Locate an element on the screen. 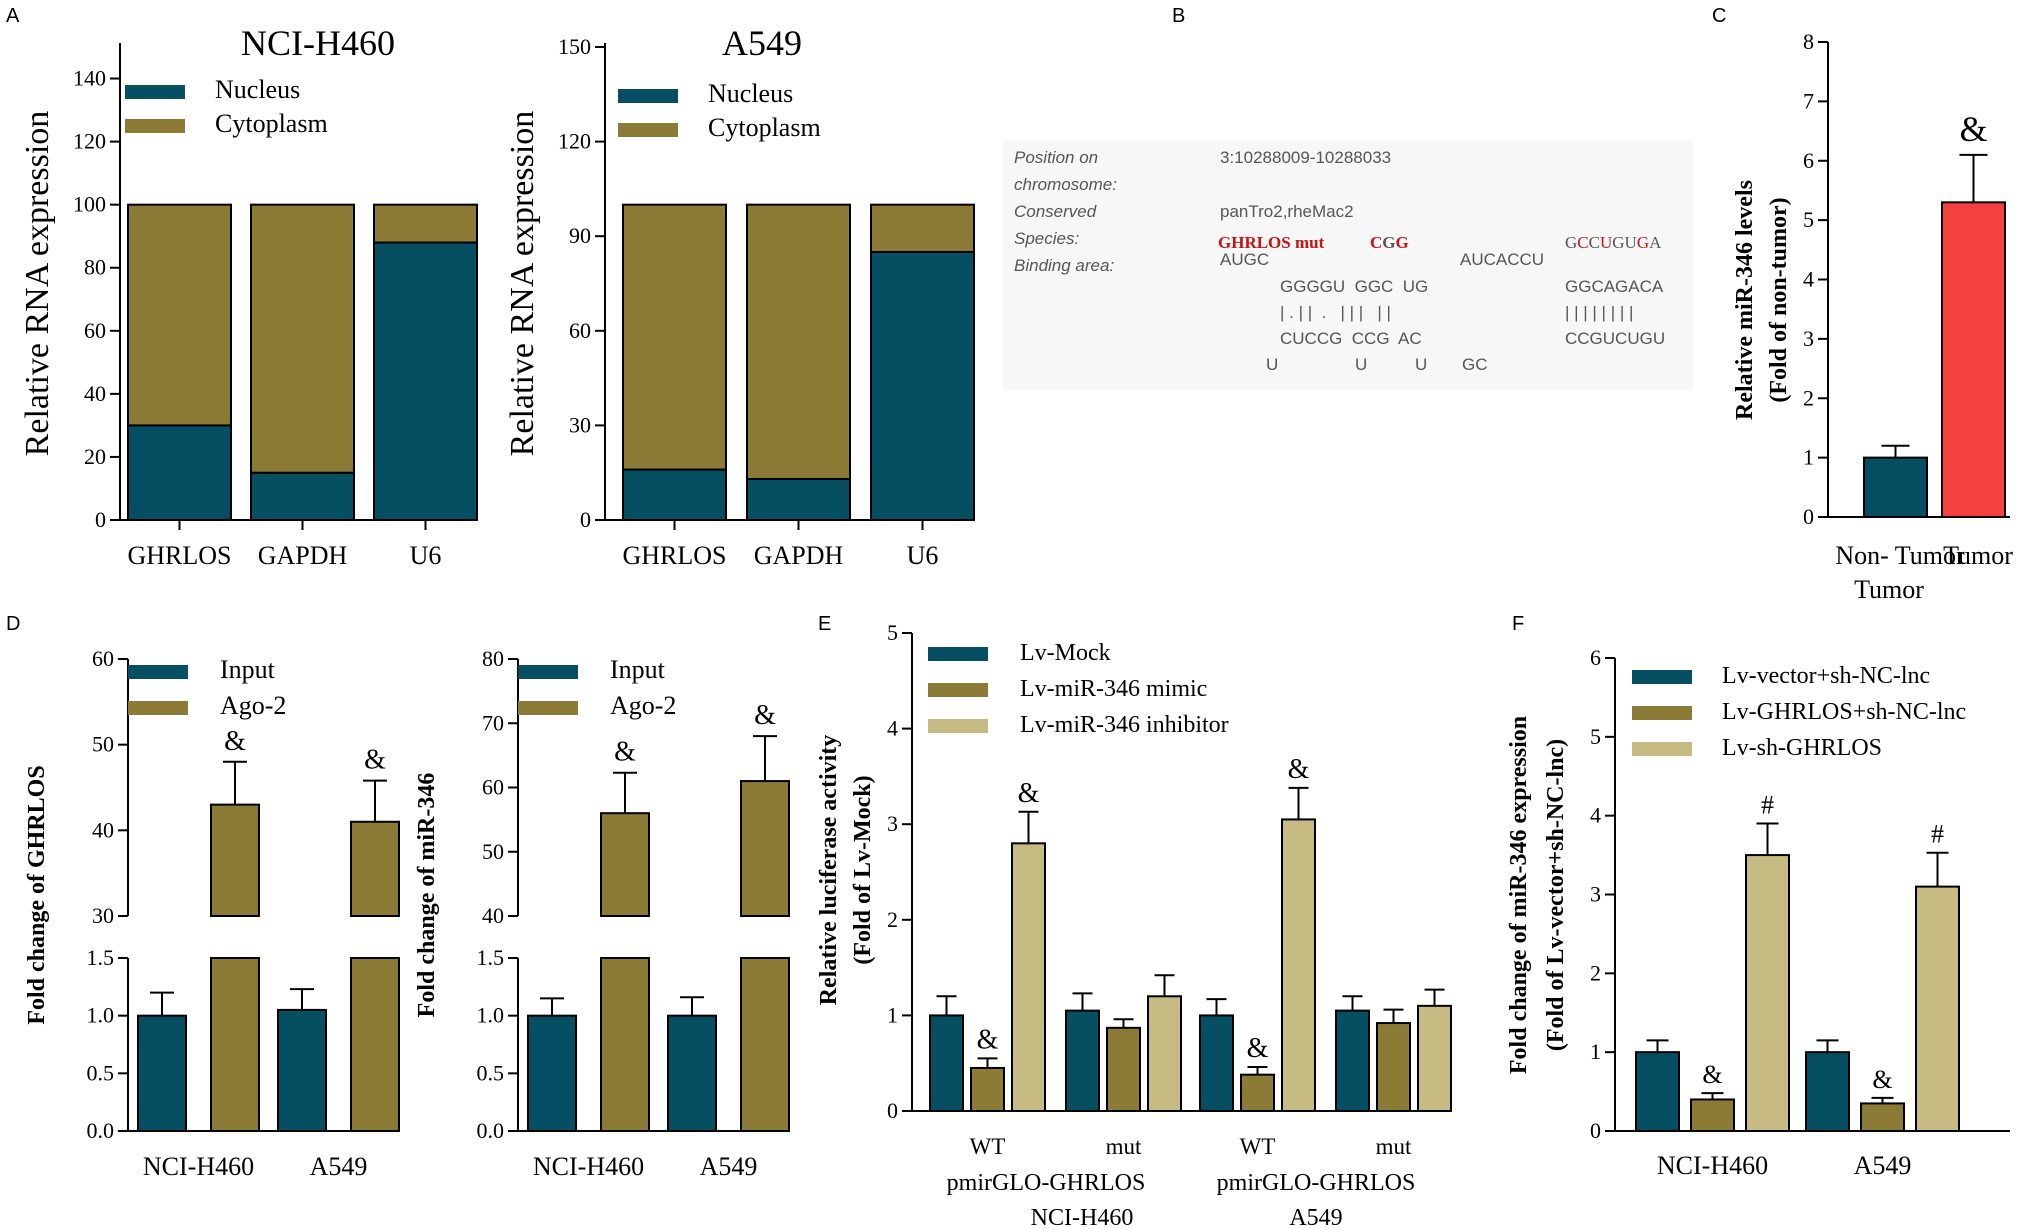 The image size is (2028, 1229). binding-seq-line: CCGUCUGU is located at coordinates (1615, 338).